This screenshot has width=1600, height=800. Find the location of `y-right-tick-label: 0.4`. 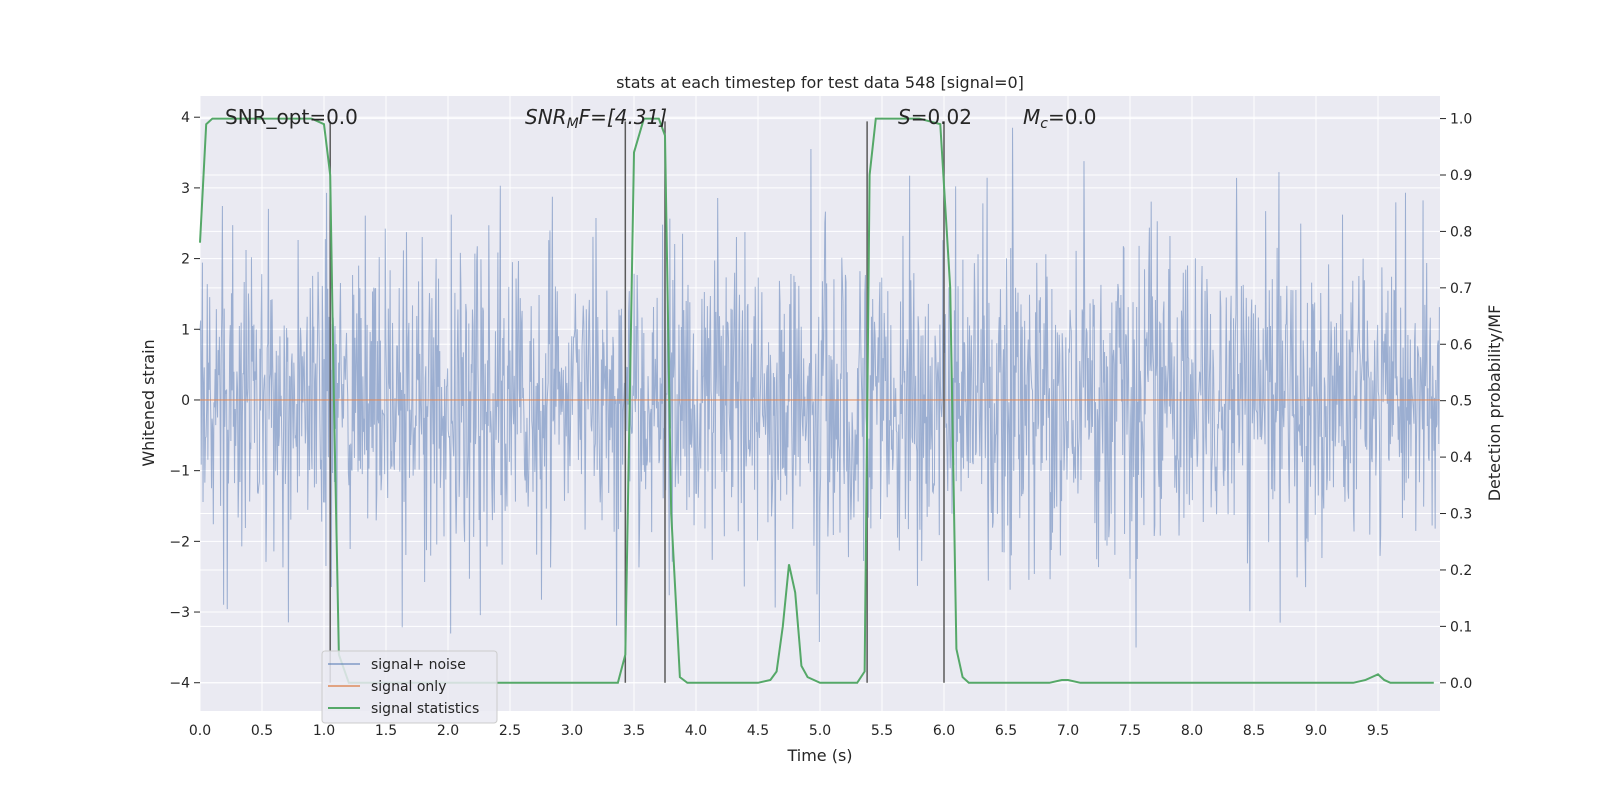

y-right-tick-label: 0.4 is located at coordinates (1461, 458).